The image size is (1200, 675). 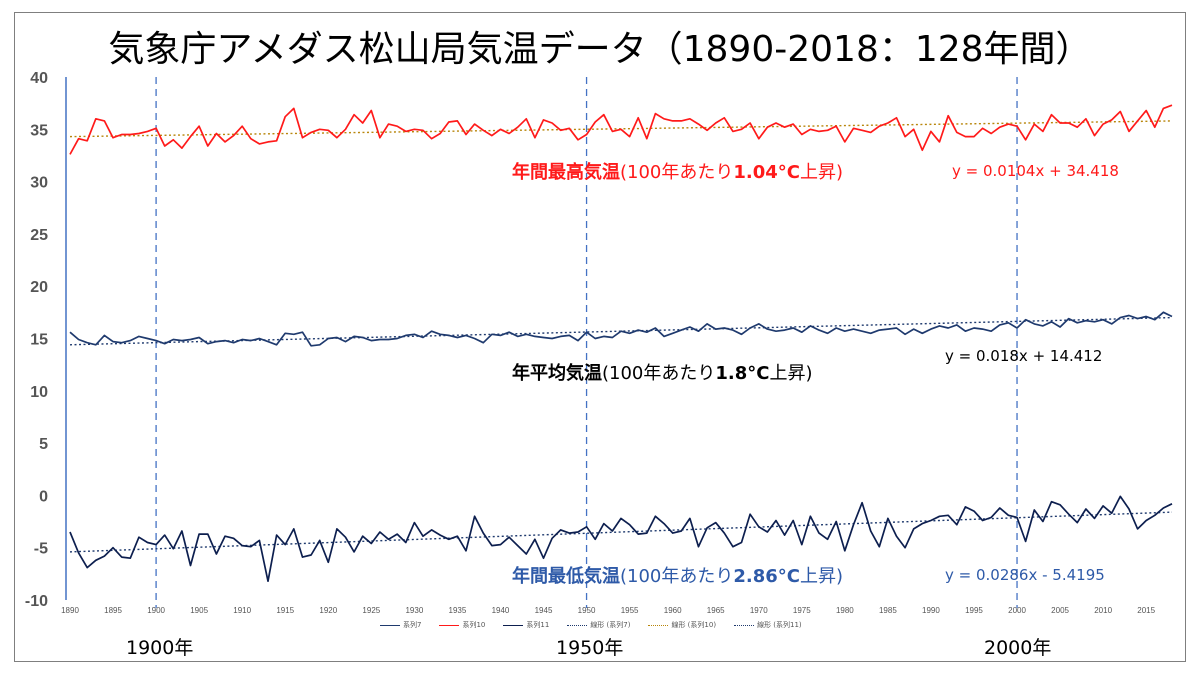 I want to click on x-tick-label: 1920, so click(x=328, y=610).